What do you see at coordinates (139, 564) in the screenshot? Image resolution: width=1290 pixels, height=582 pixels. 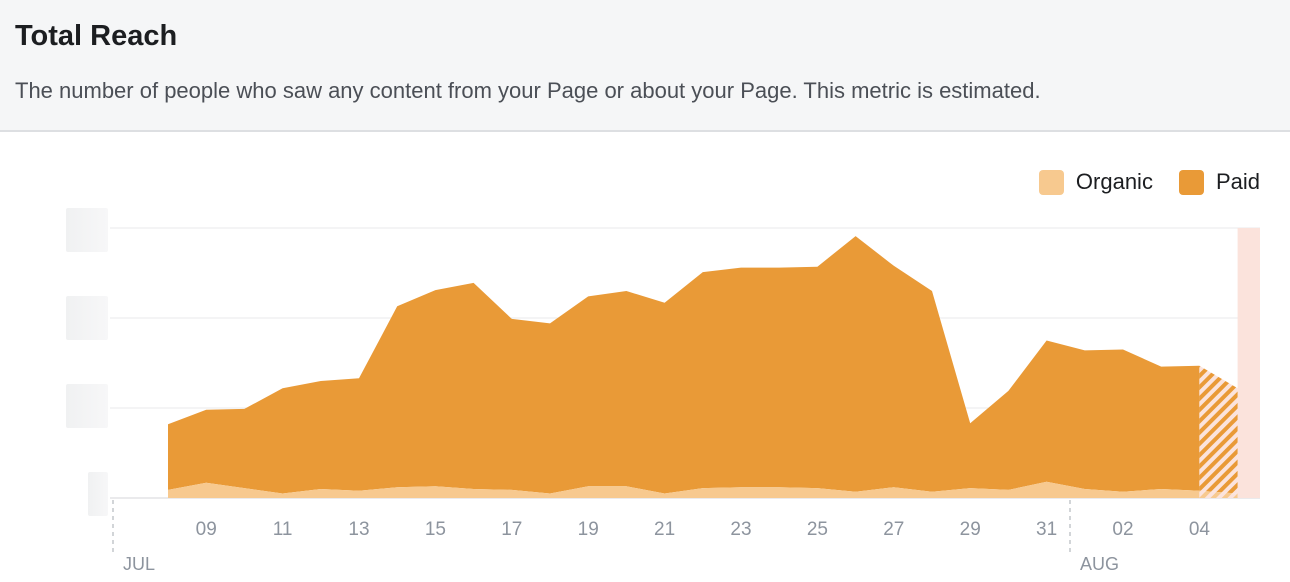 I see `month-label-jul: JUL` at bounding box center [139, 564].